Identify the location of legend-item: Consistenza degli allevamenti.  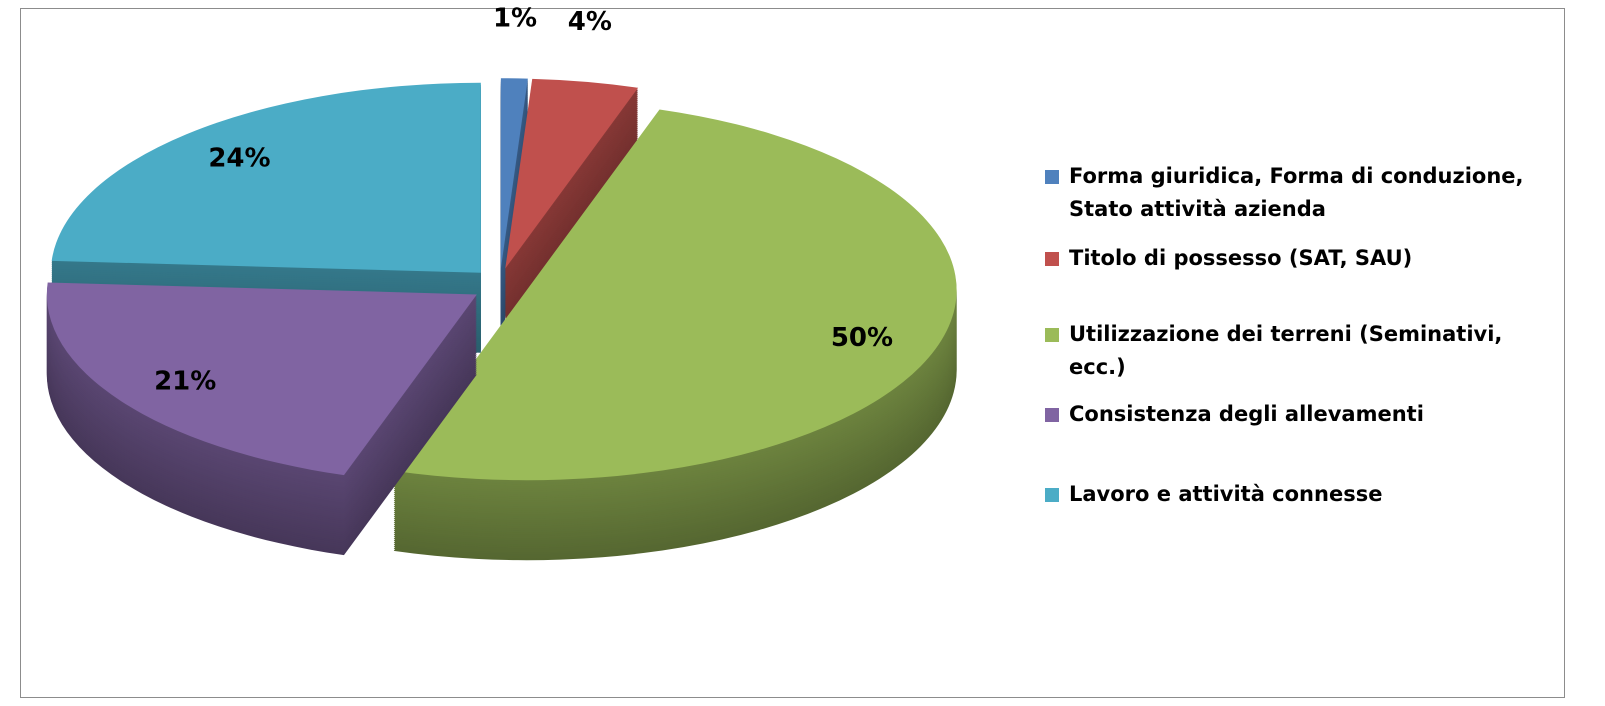
(1295, 414).